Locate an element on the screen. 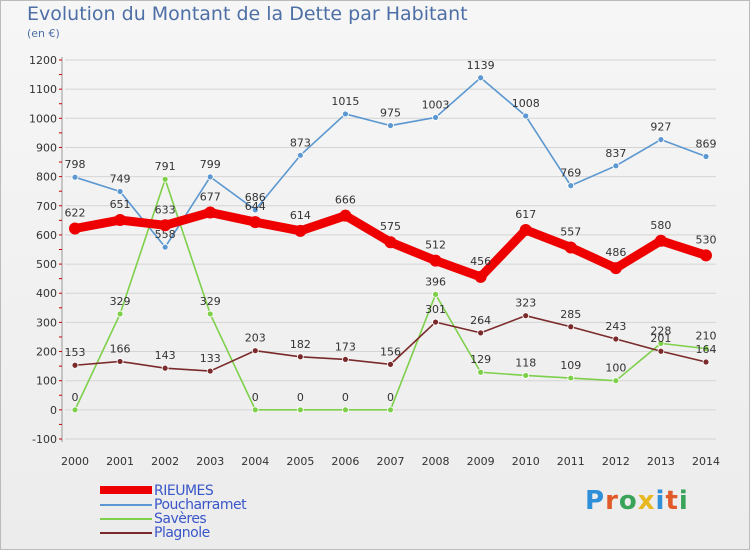 This screenshot has height=550, width=750. x-tick-label: 2010 is located at coordinates (526, 461).